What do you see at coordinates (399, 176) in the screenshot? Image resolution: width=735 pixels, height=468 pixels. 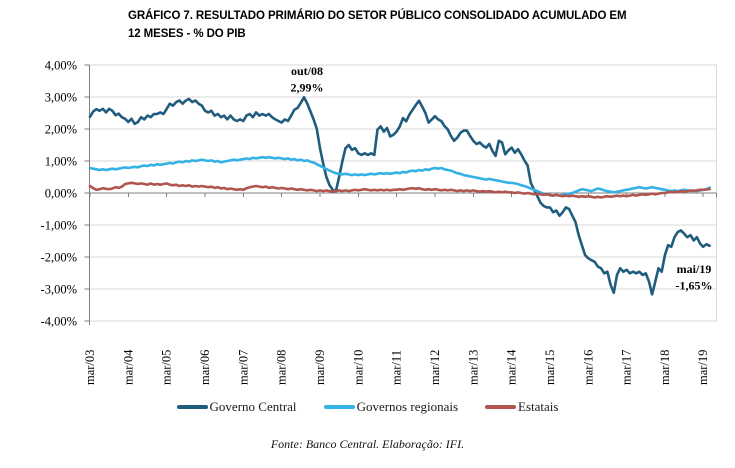 I see `series-line-governos-regionais` at bounding box center [399, 176].